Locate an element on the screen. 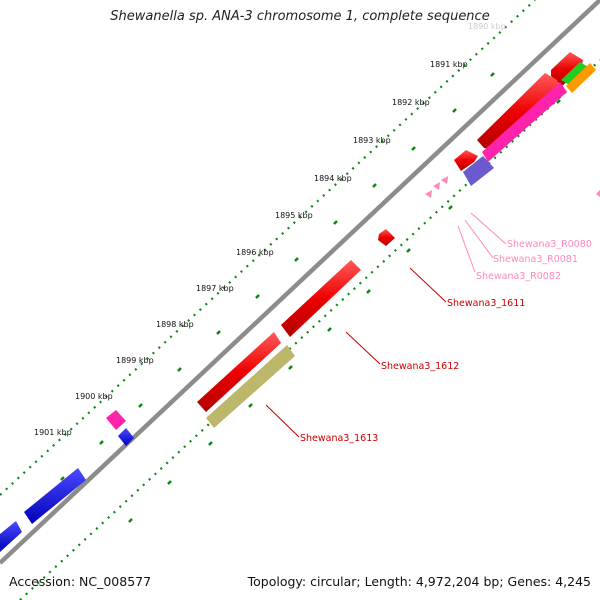 This screenshot has height=600, width=600. gene-arrow-green is located at coordinates (575, 74).